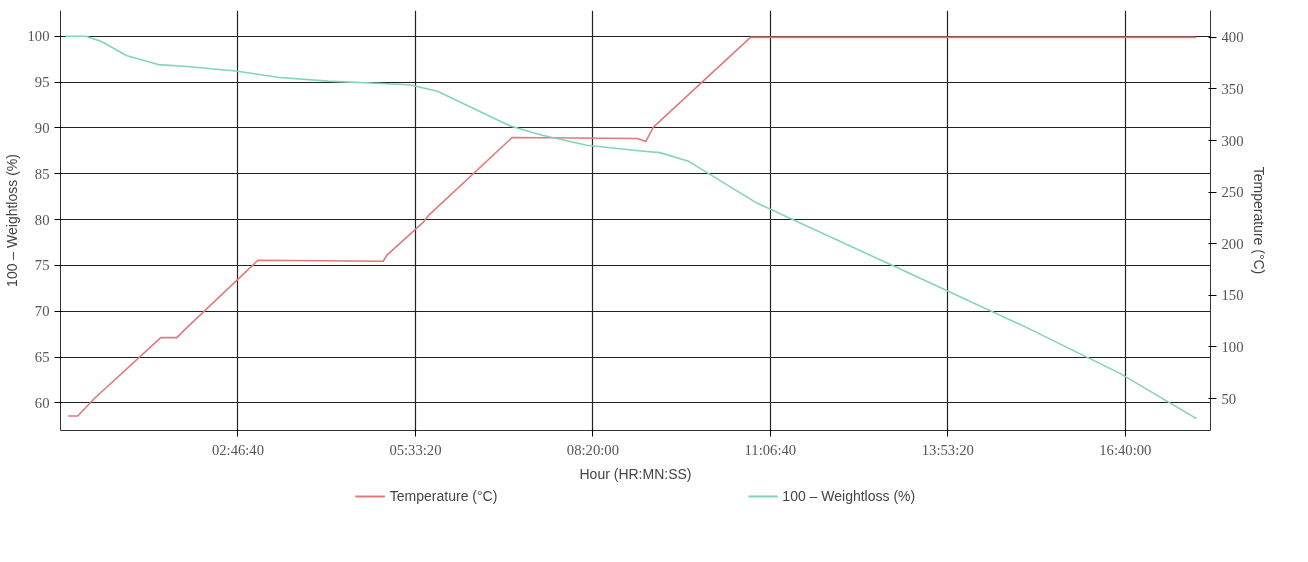 This screenshot has height=562, width=1308. Describe the element at coordinates (1125, 449) in the screenshot. I see `x-tick-label: 16:40:00` at that location.